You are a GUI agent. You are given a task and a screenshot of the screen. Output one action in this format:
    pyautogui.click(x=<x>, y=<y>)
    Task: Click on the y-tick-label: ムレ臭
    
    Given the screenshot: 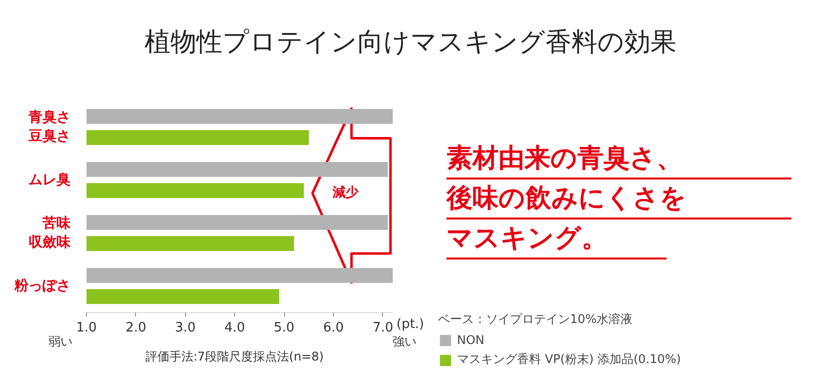 What is the action you would take?
    pyautogui.click(x=49, y=180)
    